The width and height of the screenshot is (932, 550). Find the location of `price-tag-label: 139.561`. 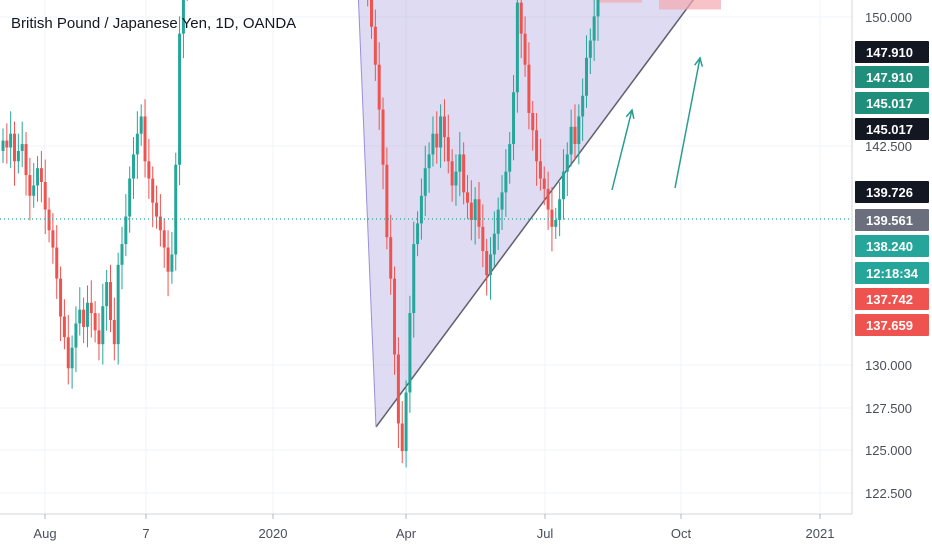

price-tag-label: 139.561 is located at coordinates (889, 220).